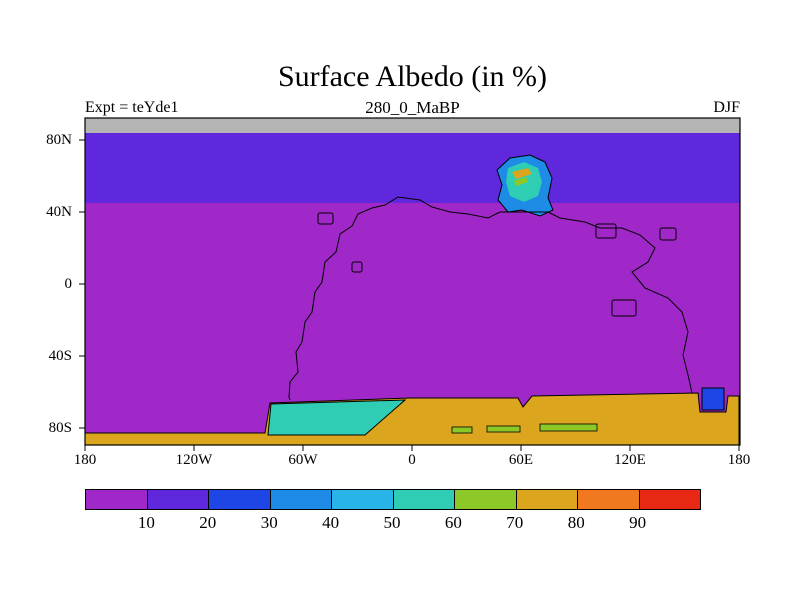  What do you see at coordinates (638, 522) in the screenshot?
I see `colorbar-label: 90` at bounding box center [638, 522].